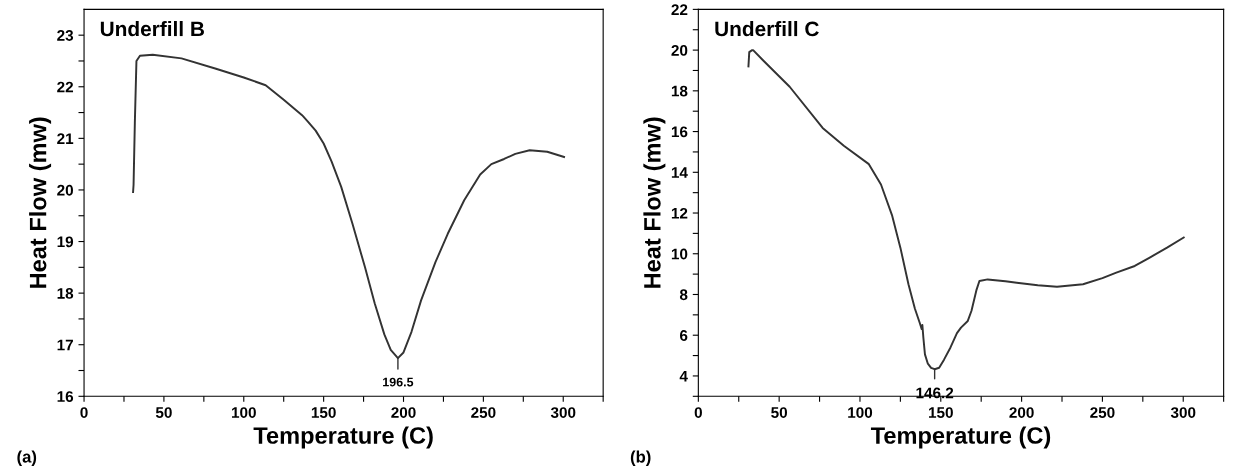 The height and width of the screenshot is (469, 1236). What do you see at coordinates (65, 138) in the screenshot?
I see `y-tick-label: 21` at bounding box center [65, 138].